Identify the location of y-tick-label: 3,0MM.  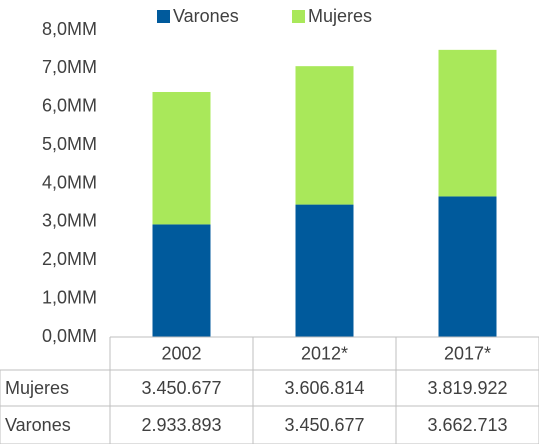
(69, 221).